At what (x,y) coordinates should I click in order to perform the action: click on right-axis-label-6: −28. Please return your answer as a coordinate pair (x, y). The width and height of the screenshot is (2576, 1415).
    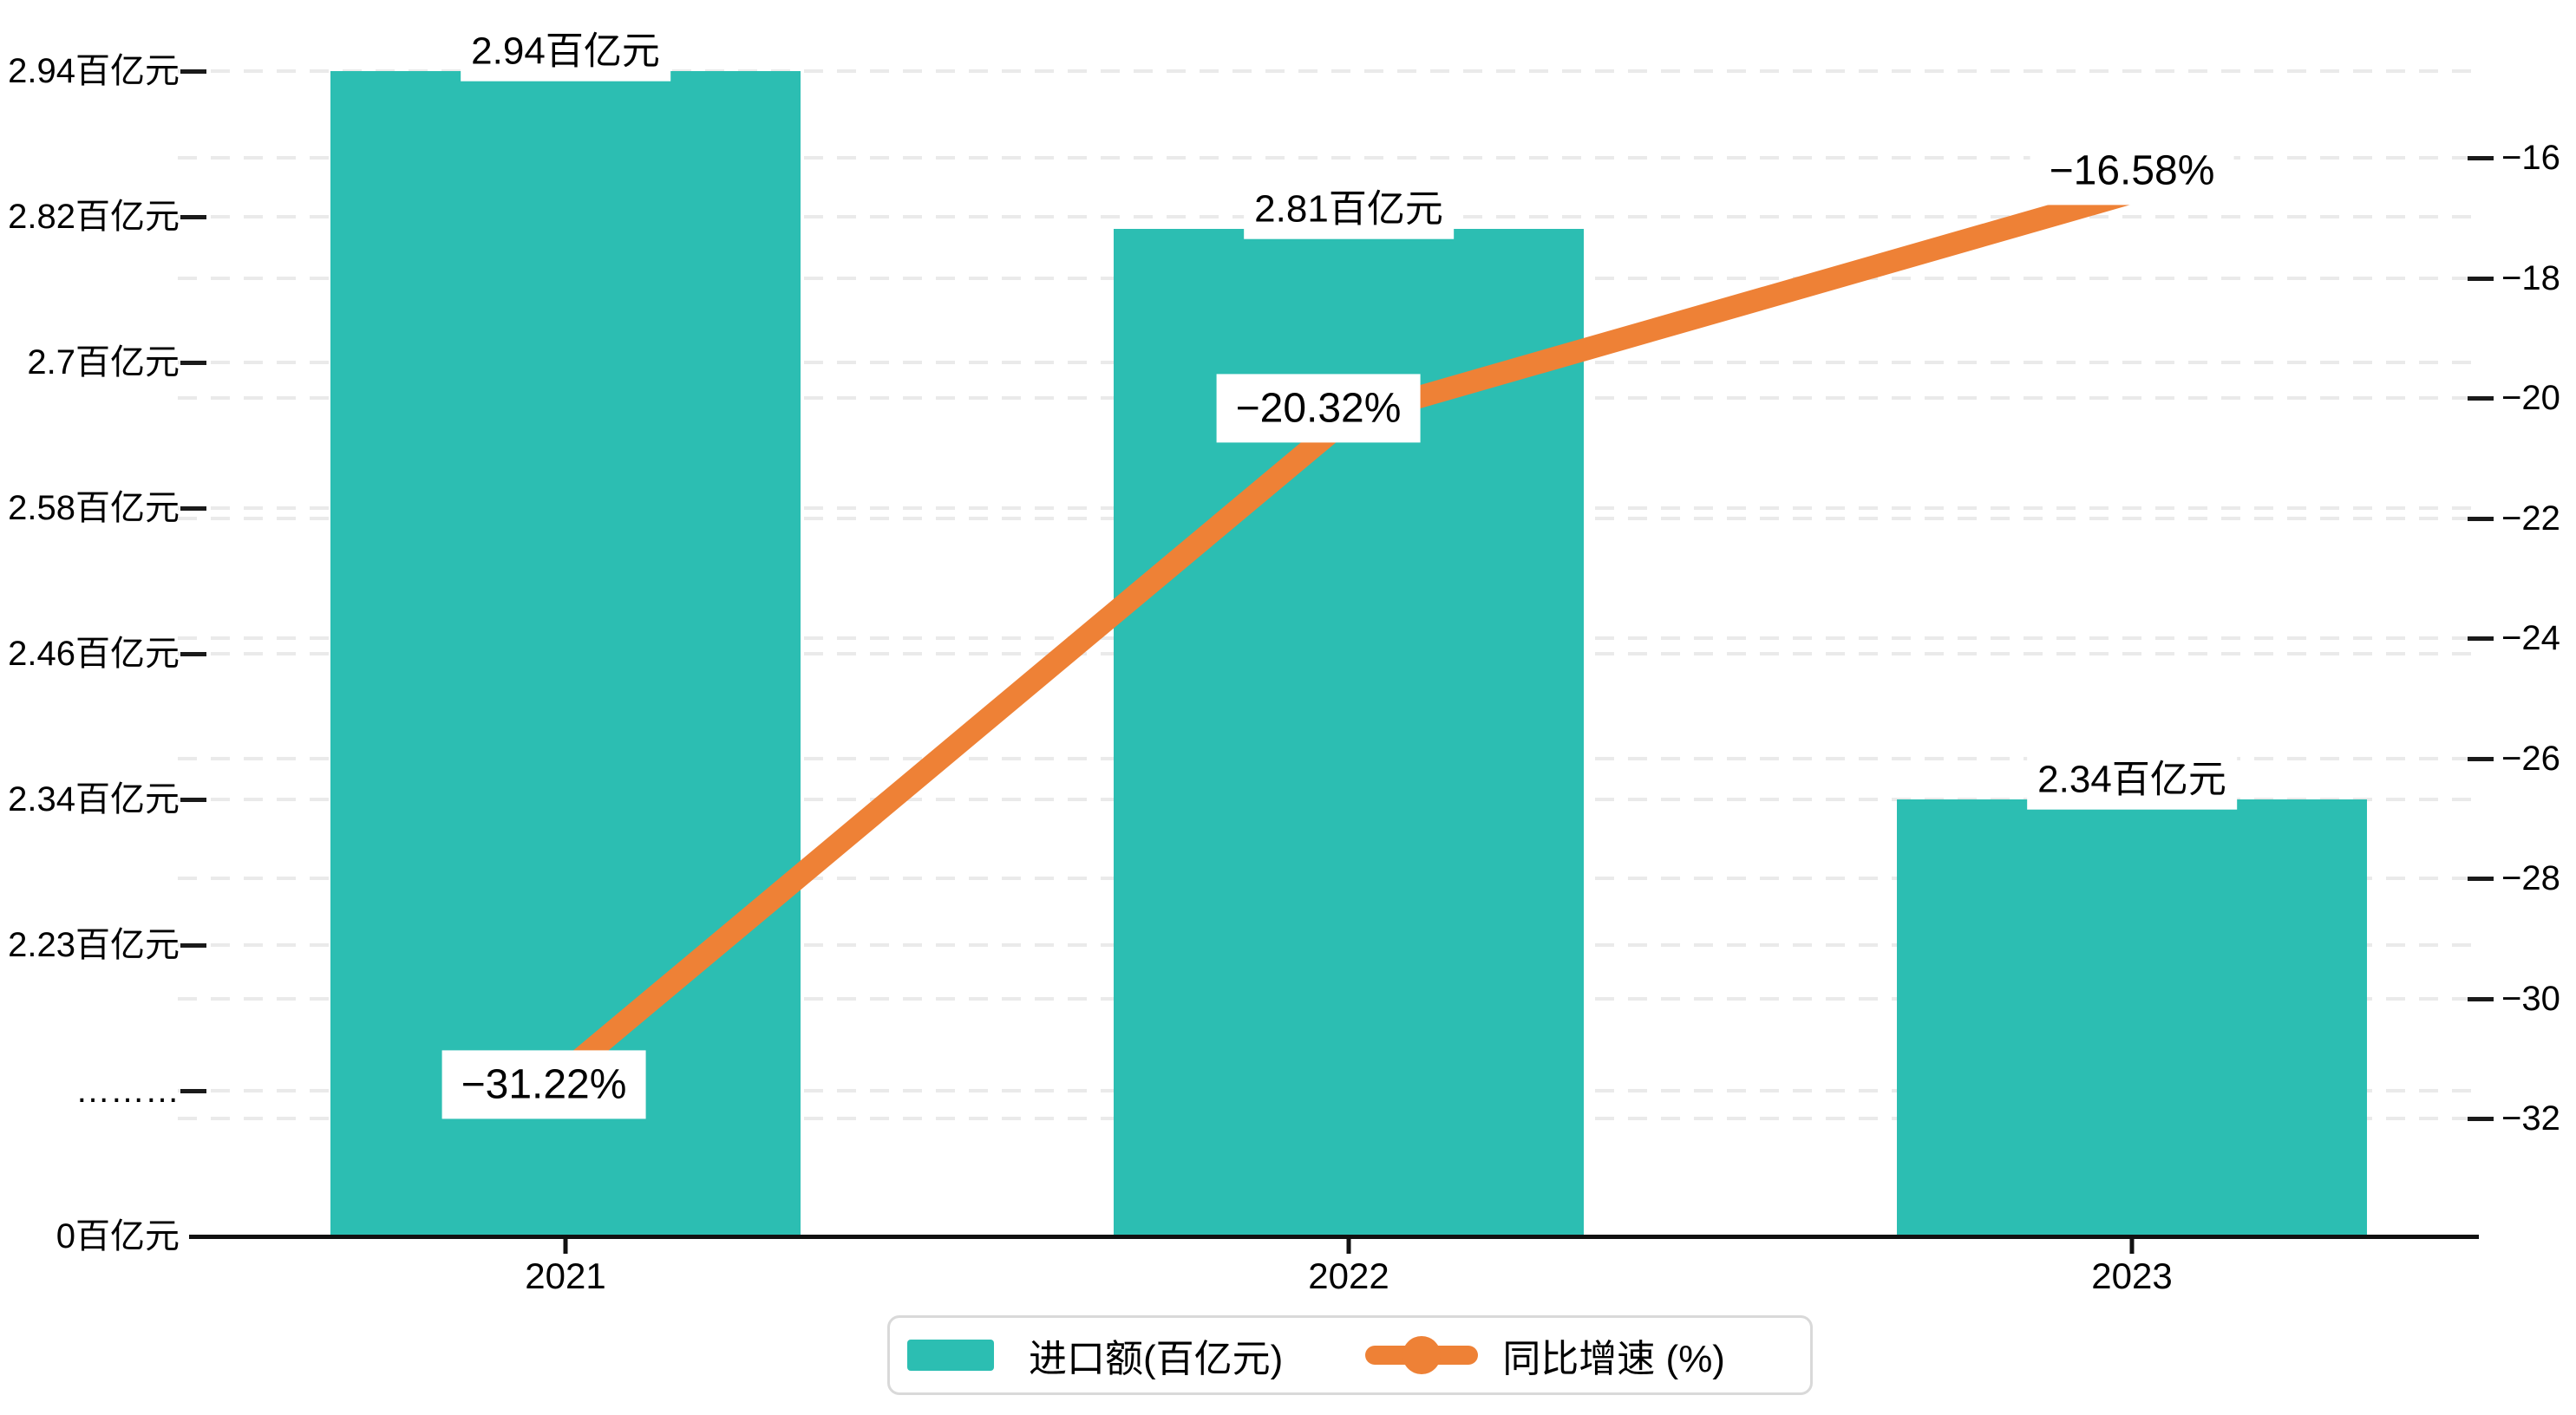
    Looking at the image, I should click on (2530, 878).